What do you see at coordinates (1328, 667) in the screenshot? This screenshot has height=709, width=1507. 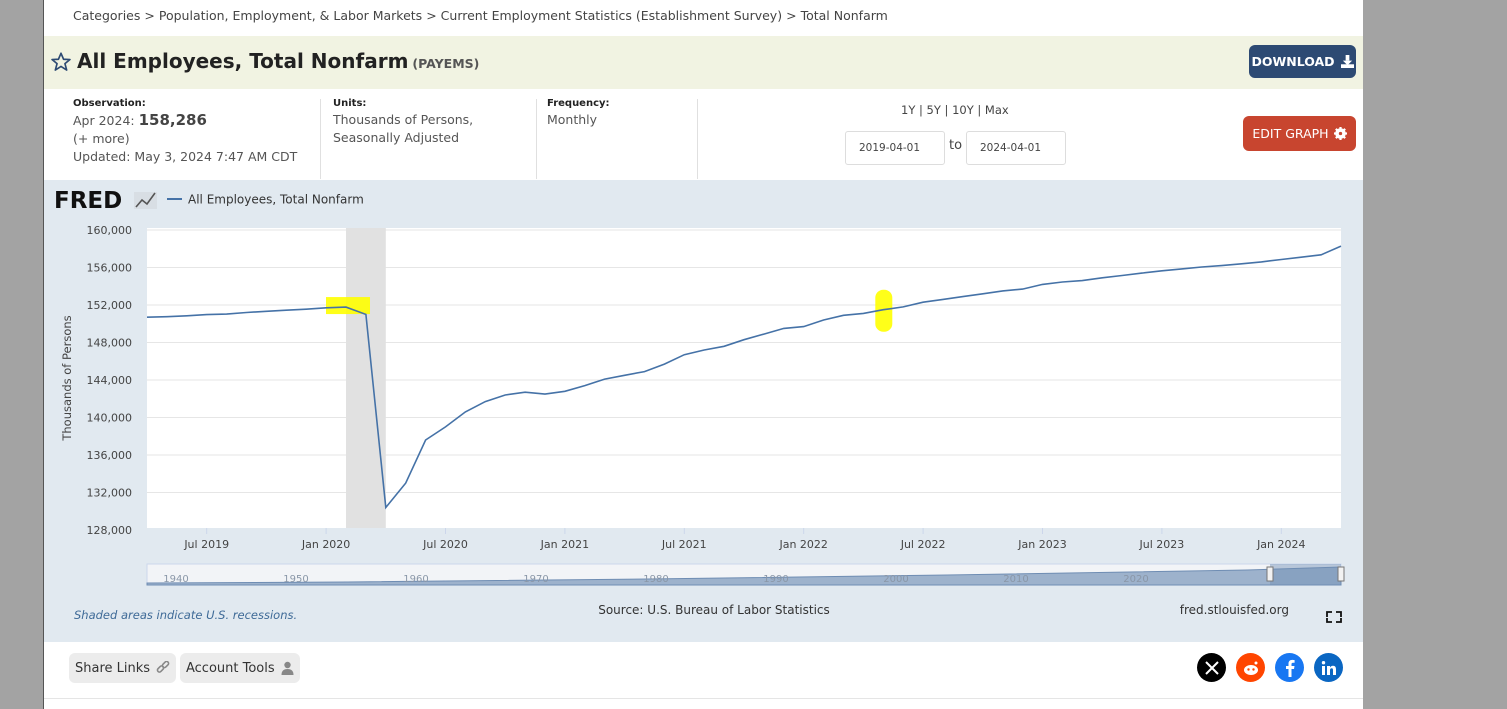 I see `linkedin-share-icon` at bounding box center [1328, 667].